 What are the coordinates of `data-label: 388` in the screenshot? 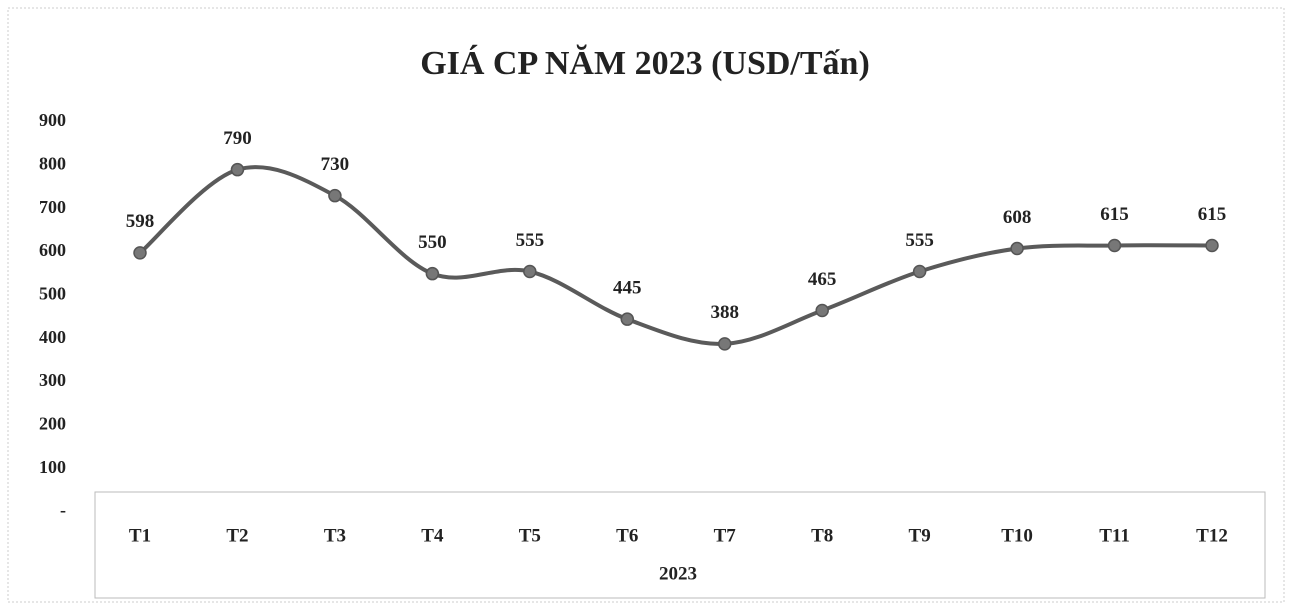 It's located at (724, 312).